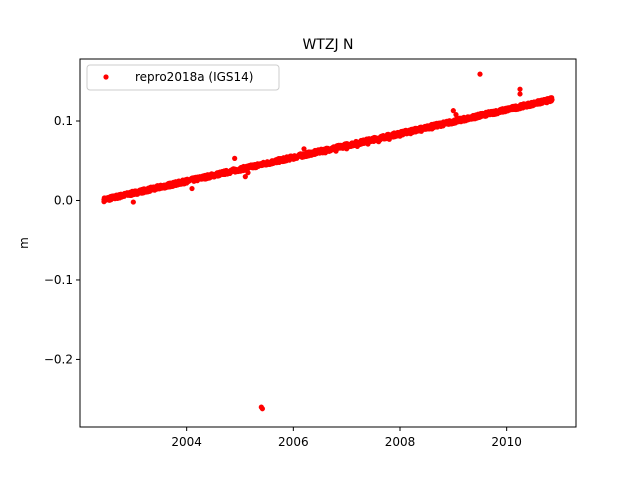  Describe the element at coordinates (58, 359) in the screenshot. I see `y-tick-label: −0.2` at that location.